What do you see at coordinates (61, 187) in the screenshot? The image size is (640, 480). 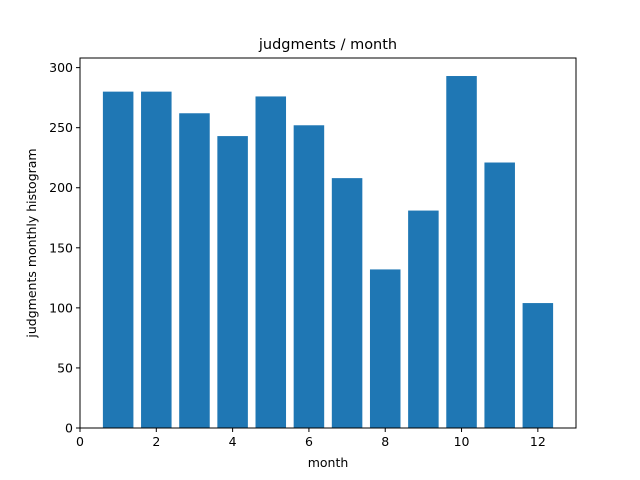 I see `y-tick-label: 200` at bounding box center [61, 187].